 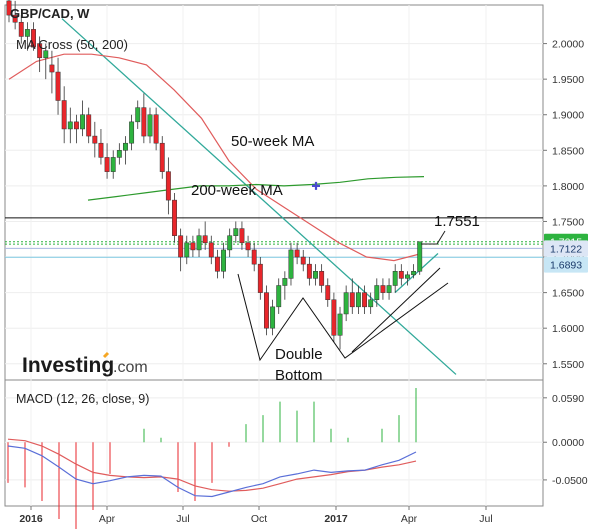 What do you see at coordinates (570, 481) in the screenshot?
I see `macd-tick-label: -0.0500` at bounding box center [570, 481].